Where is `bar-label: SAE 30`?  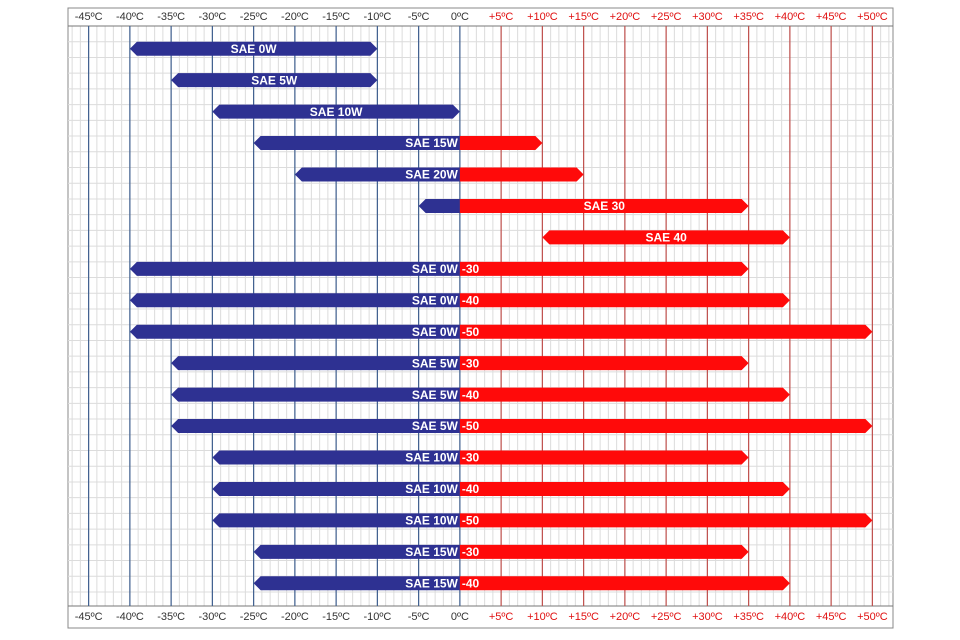
bar-label: SAE 30 is located at coordinates (605, 206).